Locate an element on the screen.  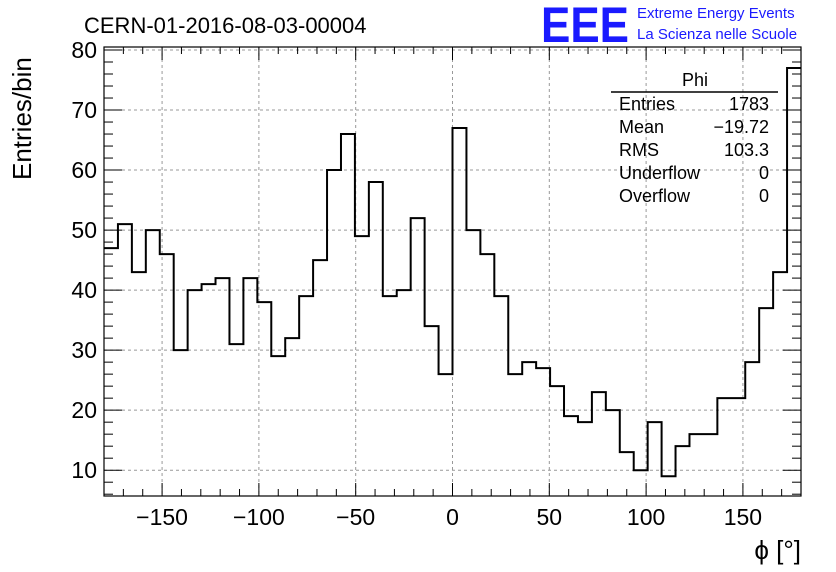
stats-value: 103.3 is located at coordinates (746, 150).